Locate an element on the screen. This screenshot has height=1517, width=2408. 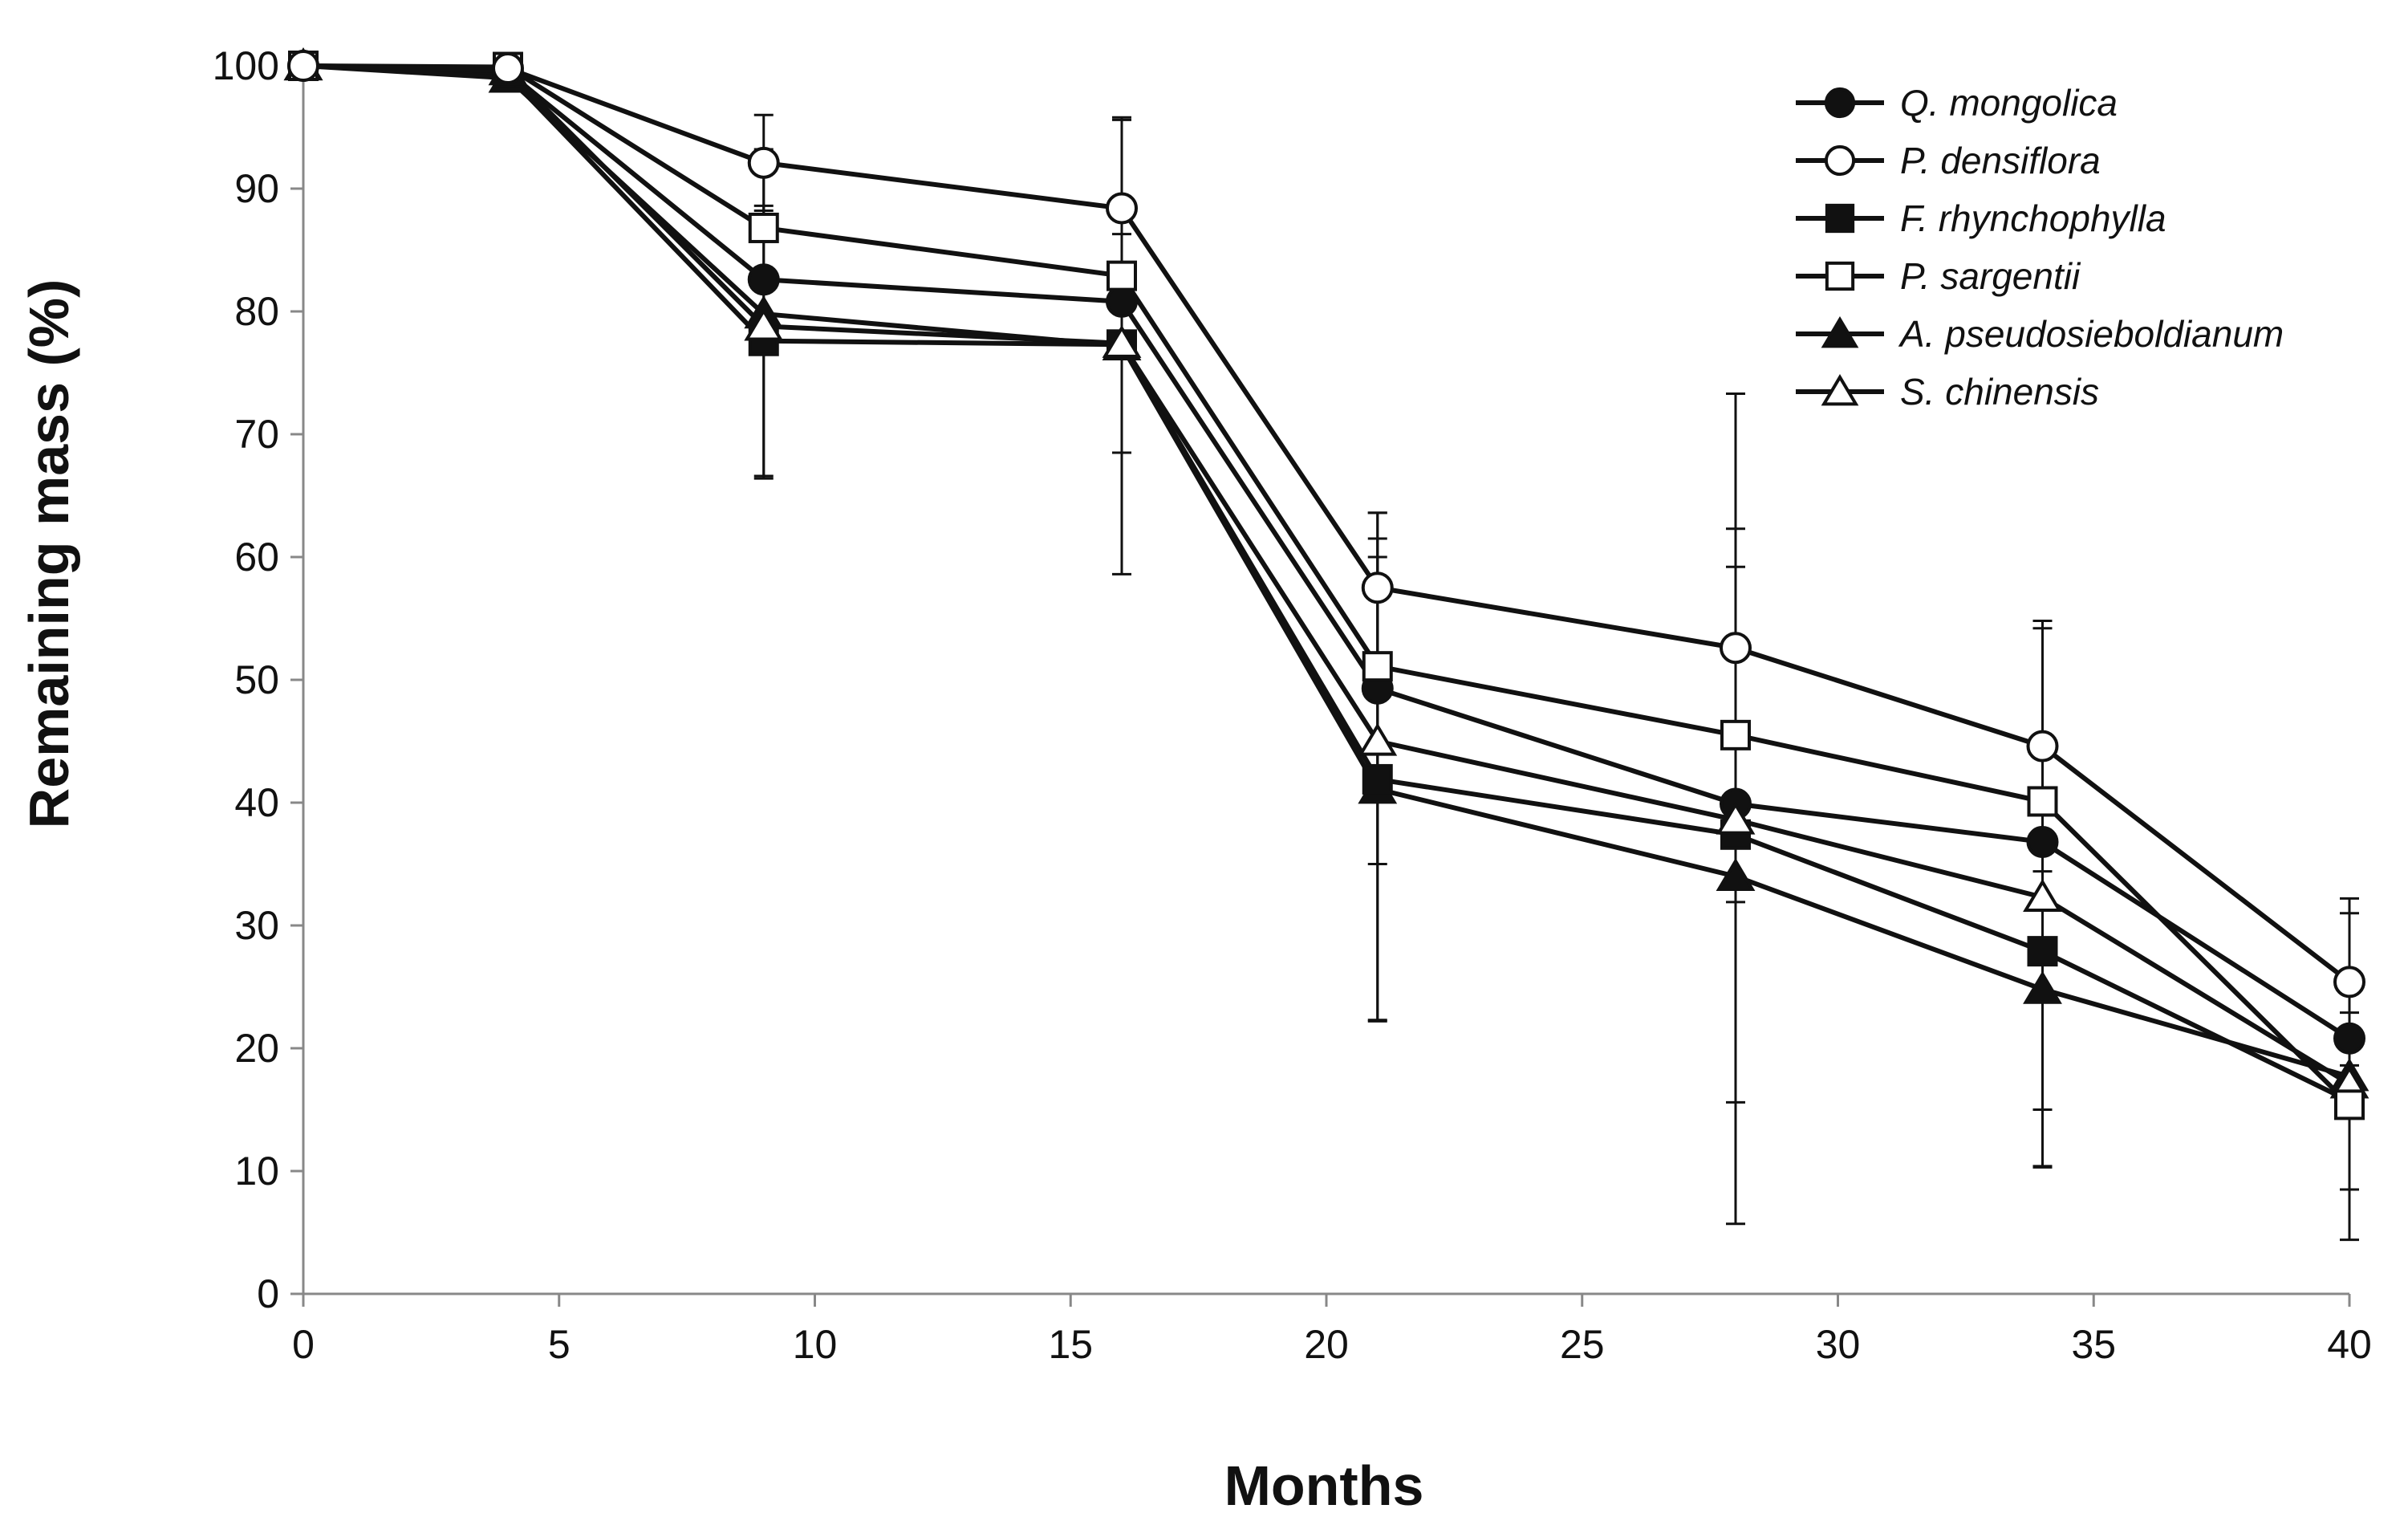
y-tick-label: 50 is located at coordinates (256, 679).